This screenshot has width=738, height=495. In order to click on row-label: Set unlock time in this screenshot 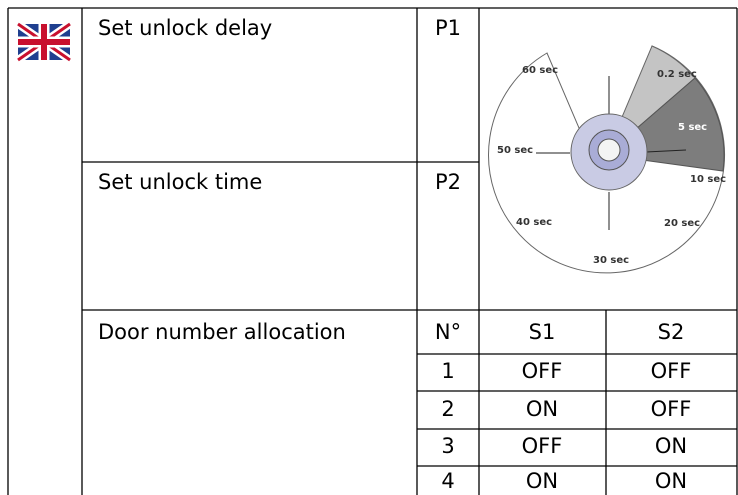, I will do `click(180, 182)`.